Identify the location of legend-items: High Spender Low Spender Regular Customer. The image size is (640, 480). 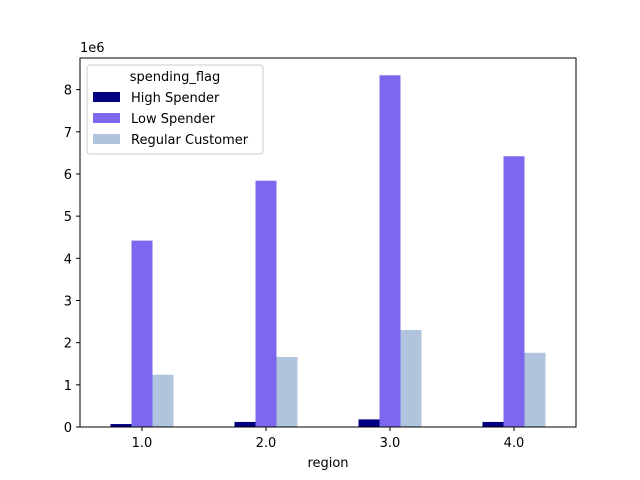
(171, 119).